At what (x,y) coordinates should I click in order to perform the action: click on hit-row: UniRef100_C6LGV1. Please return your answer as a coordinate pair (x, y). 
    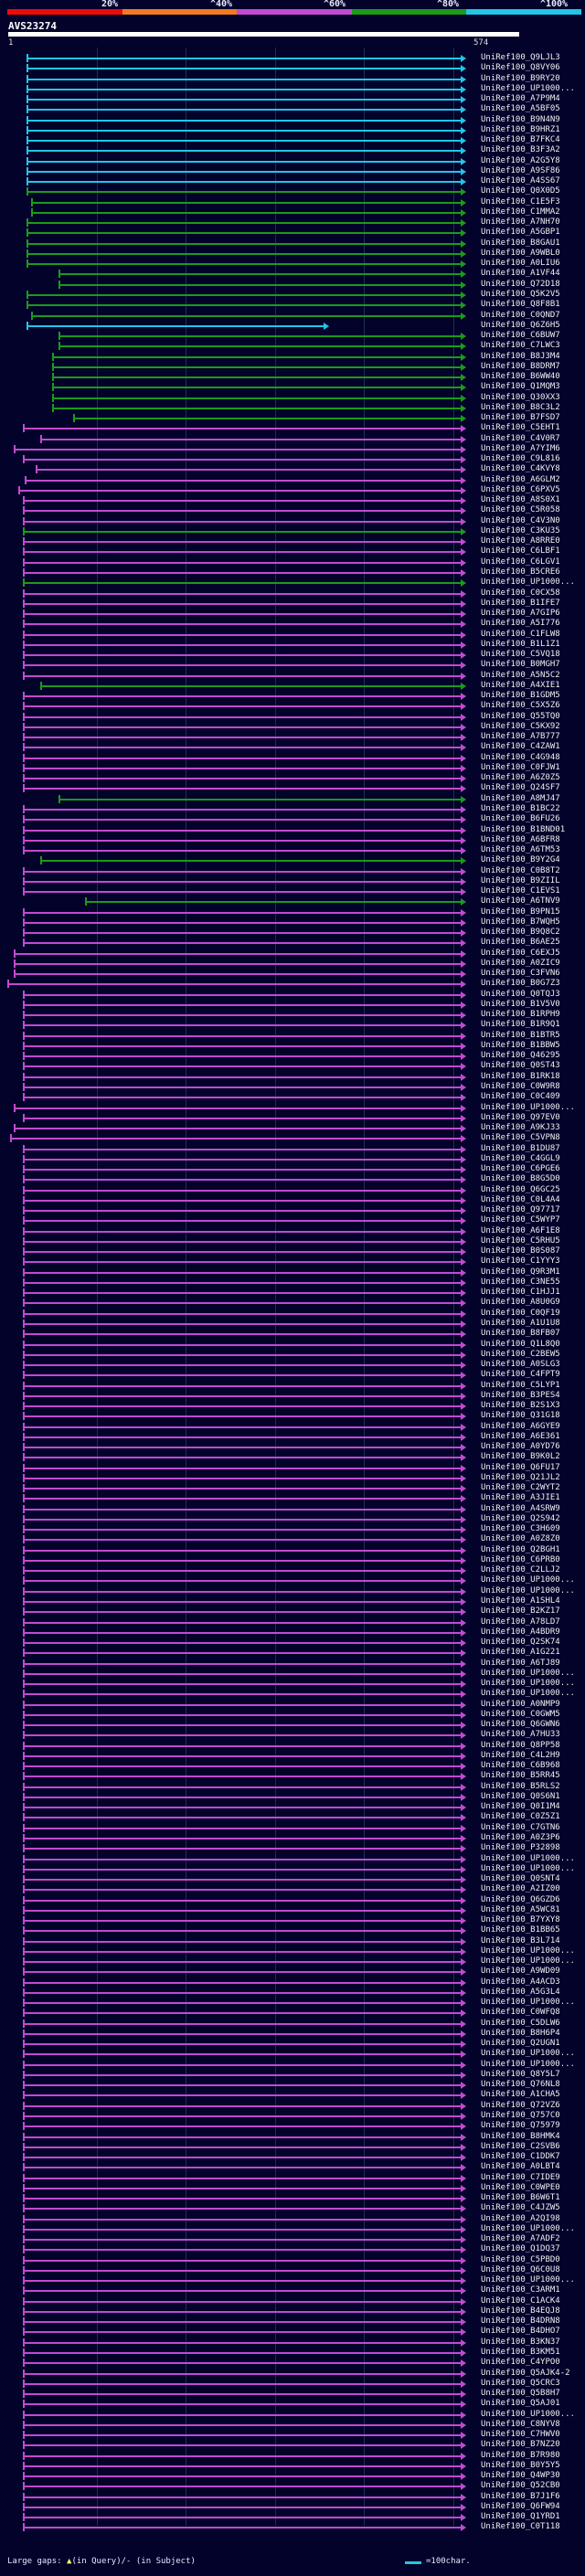
    Looking at the image, I should click on (293, 562).